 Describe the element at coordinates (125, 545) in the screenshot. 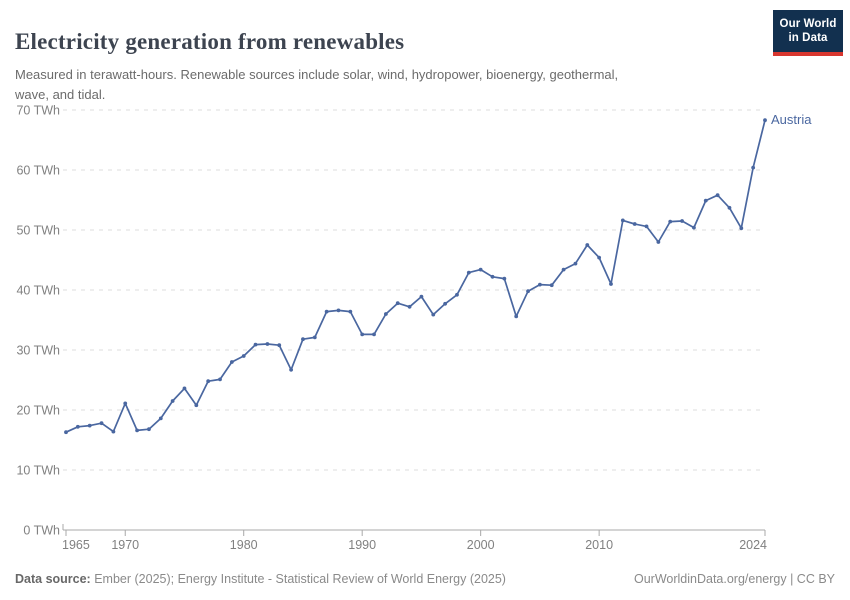

I see `x-axis-label: 1970` at that location.